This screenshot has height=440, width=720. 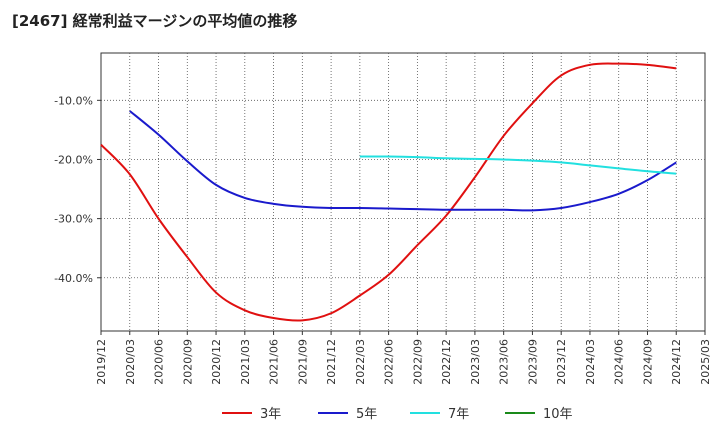 What do you see at coordinates (73, 100) in the screenshot?
I see `y-tick-label: -10.0%` at bounding box center [73, 100].